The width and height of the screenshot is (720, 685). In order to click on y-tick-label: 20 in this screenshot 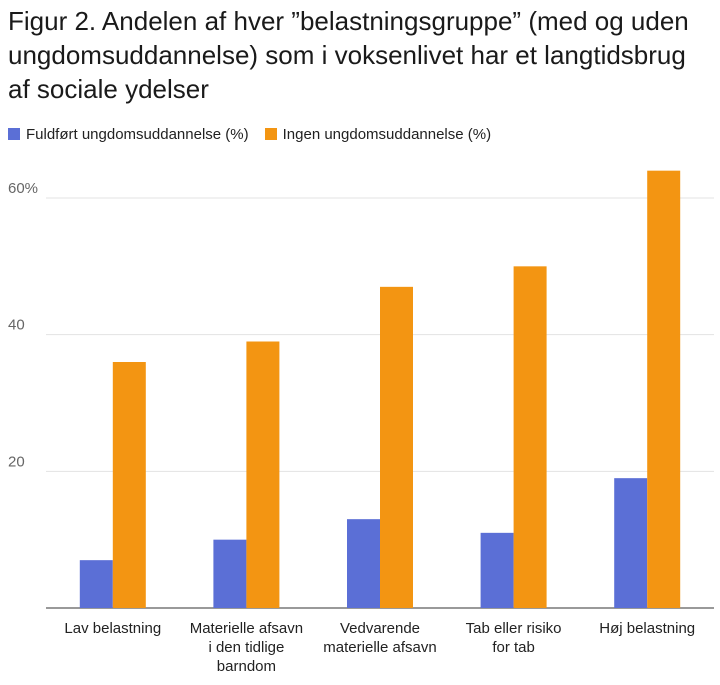, I will do `click(16, 461)`.